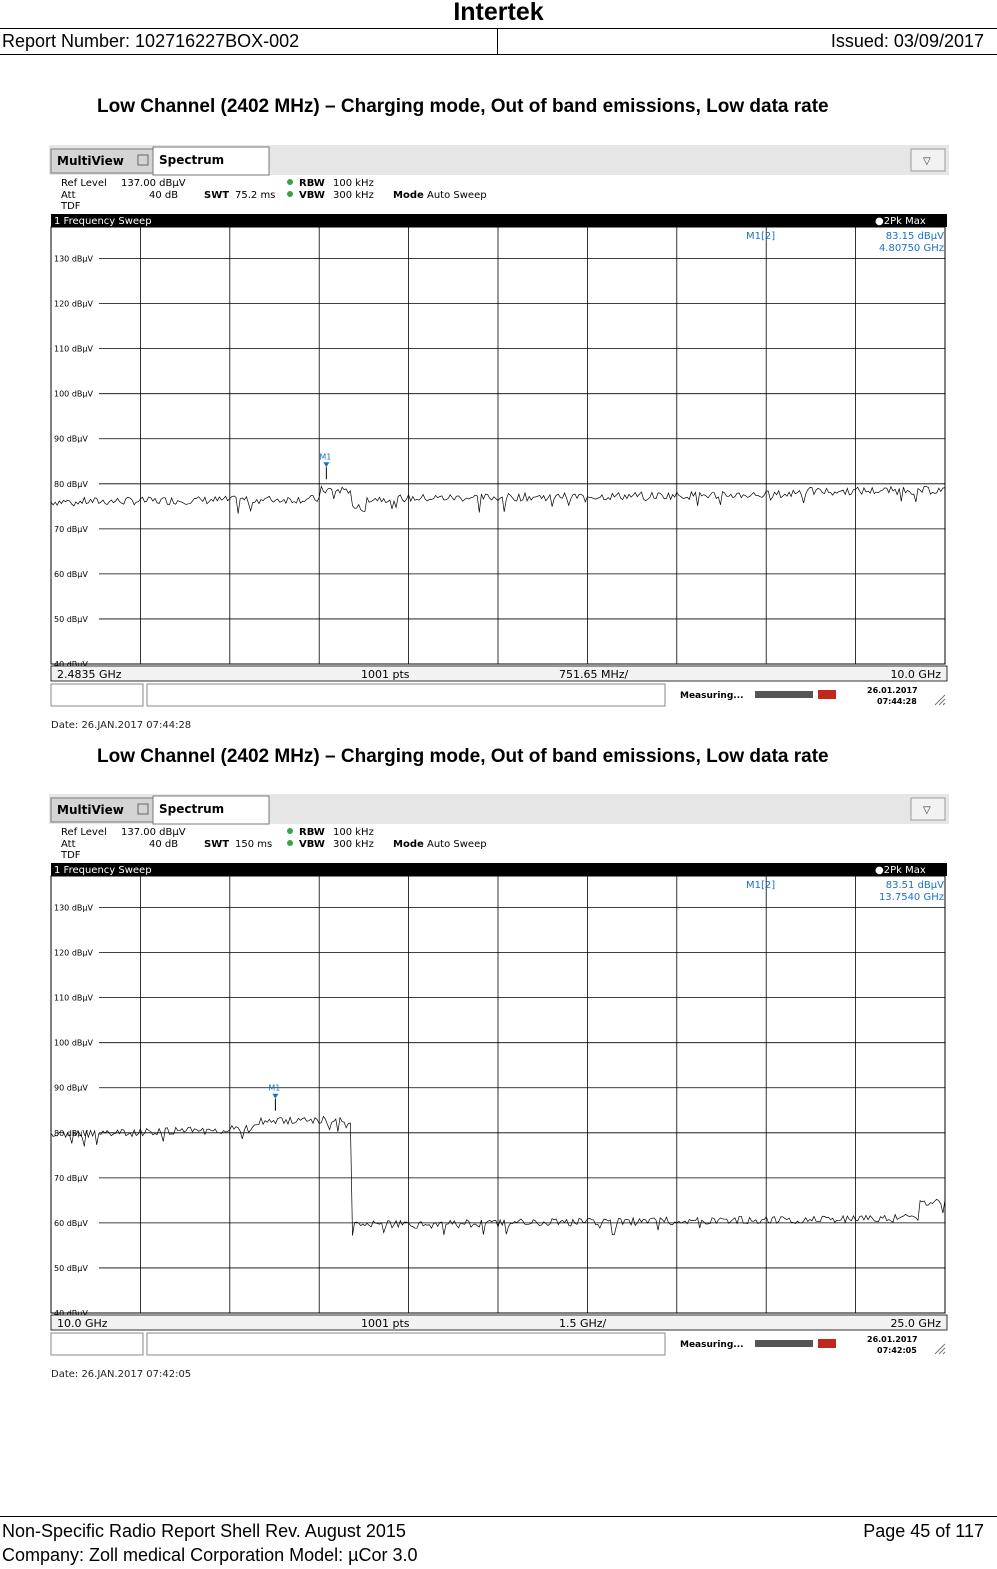 This screenshot has width=997, height=1569. Describe the element at coordinates (498, 28) in the screenshot. I see `header-rule-top` at that location.